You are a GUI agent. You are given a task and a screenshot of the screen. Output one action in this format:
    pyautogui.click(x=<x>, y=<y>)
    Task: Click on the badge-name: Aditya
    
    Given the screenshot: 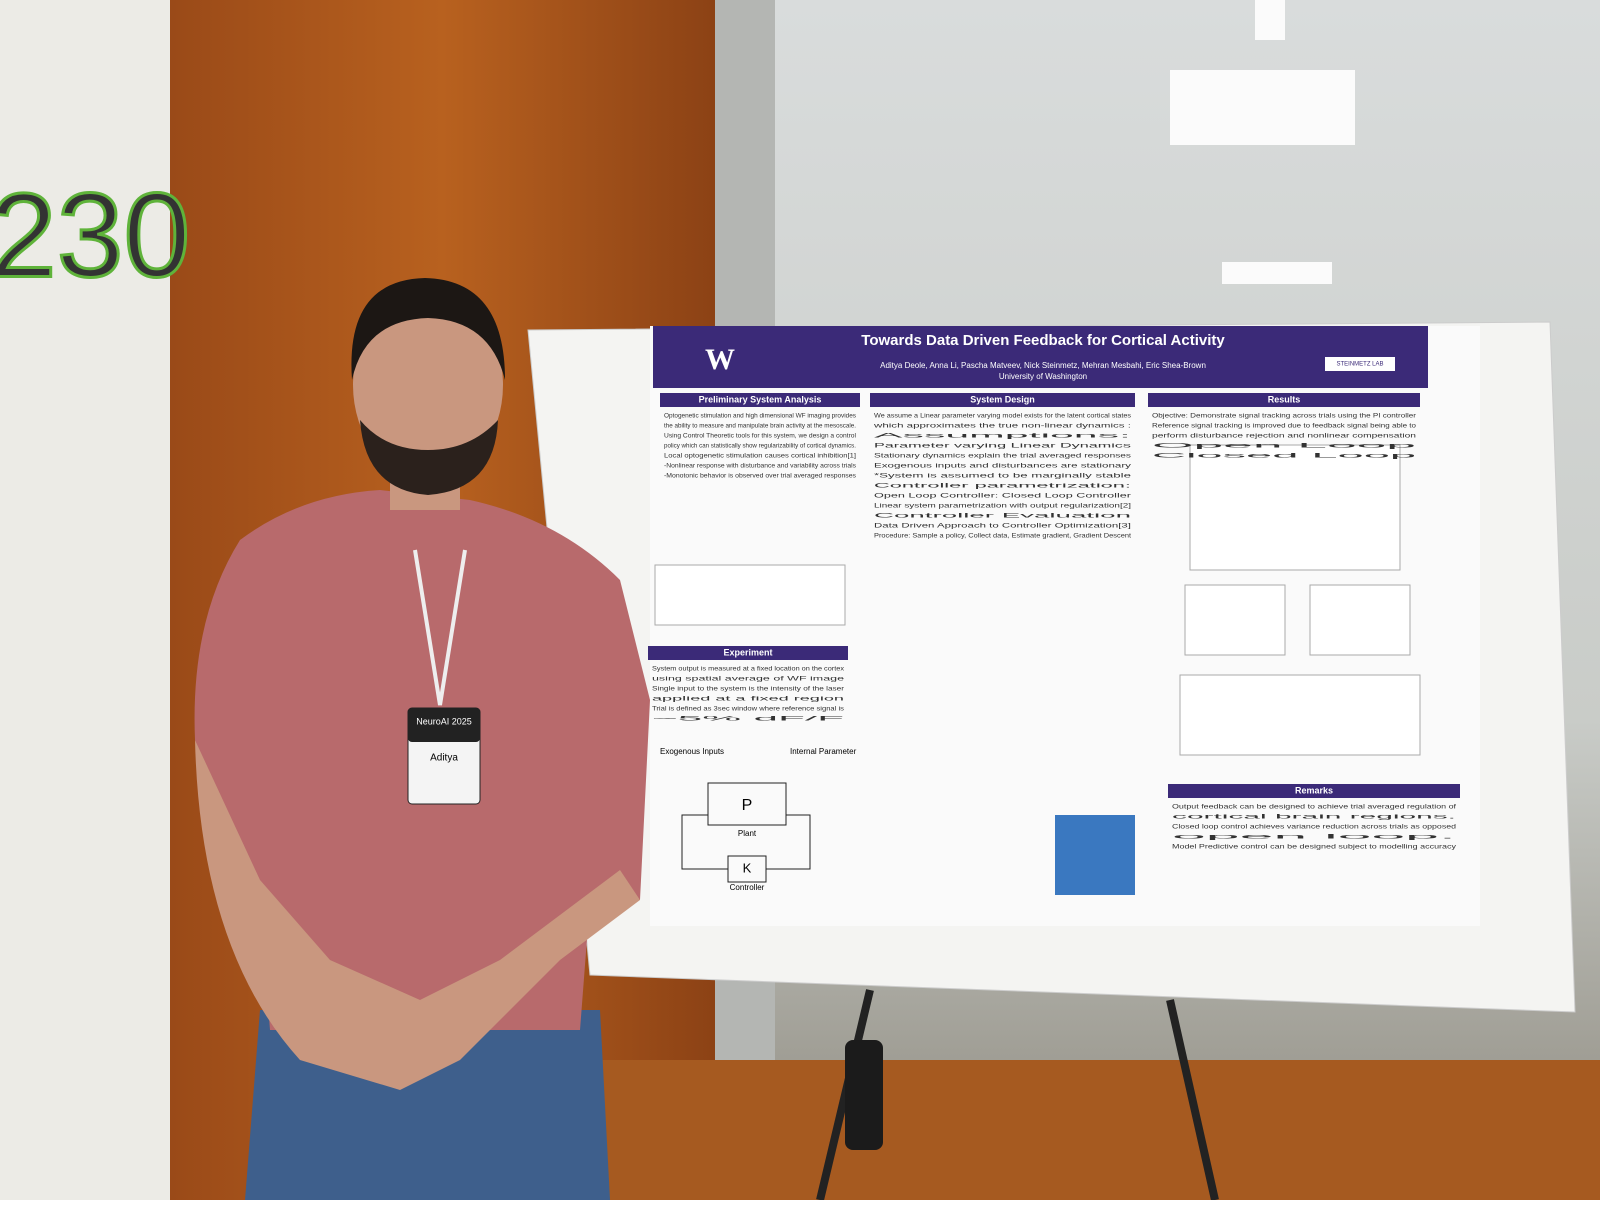 What is the action you would take?
    pyautogui.click(x=444, y=758)
    